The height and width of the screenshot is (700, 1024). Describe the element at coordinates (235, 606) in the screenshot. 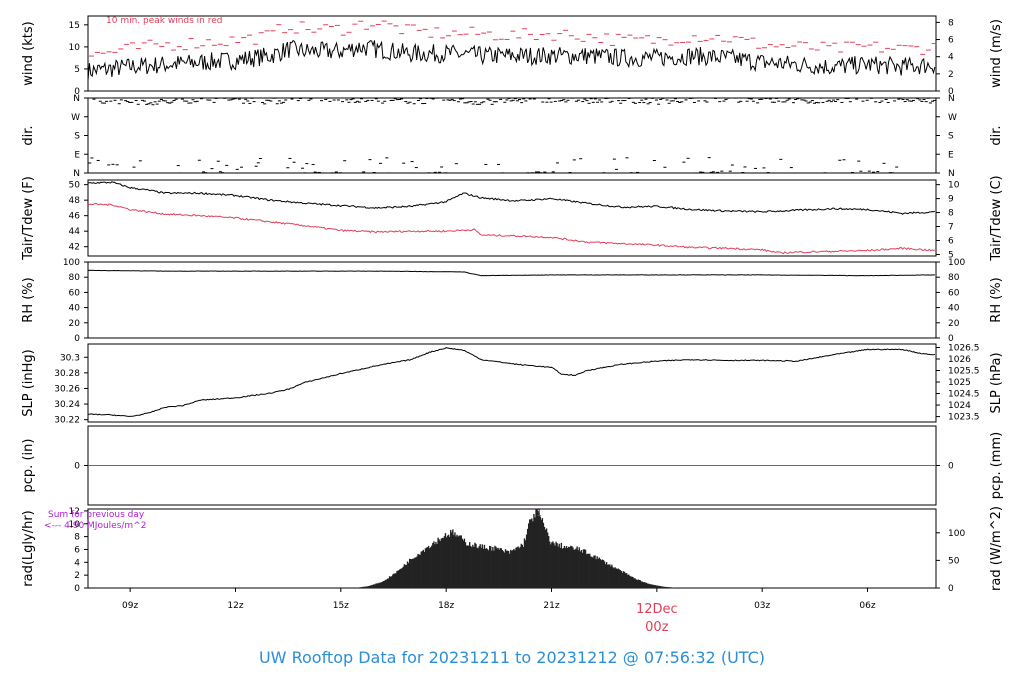

I see `time-tick-label: 12z` at that location.